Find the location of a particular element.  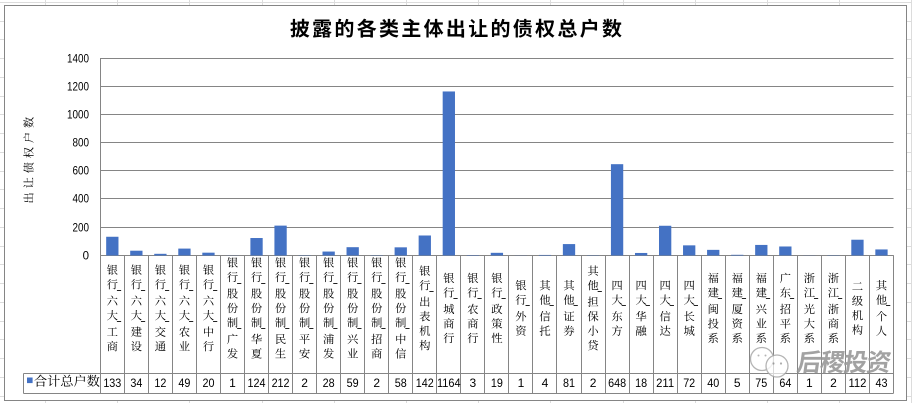

svg-text: 20 is located at coordinates (208, 383).